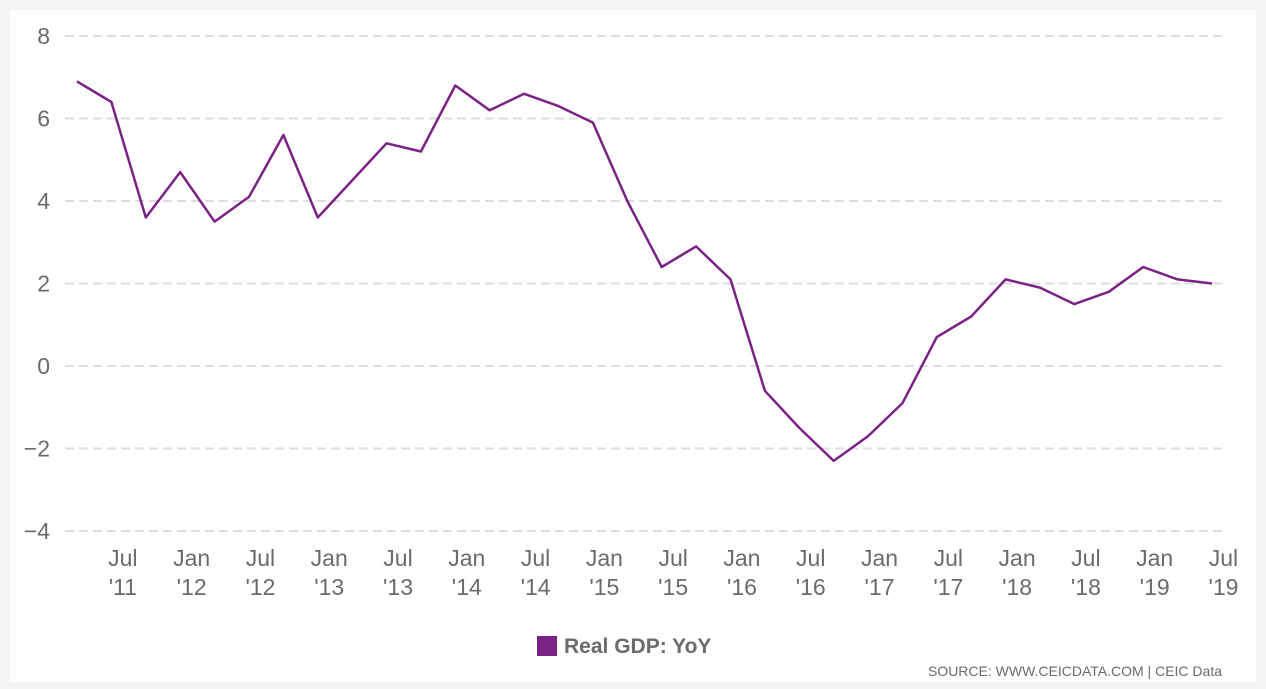 The height and width of the screenshot is (689, 1266). What do you see at coordinates (811, 572) in the screenshot?
I see `x-tick-10: Jul '16` at bounding box center [811, 572].